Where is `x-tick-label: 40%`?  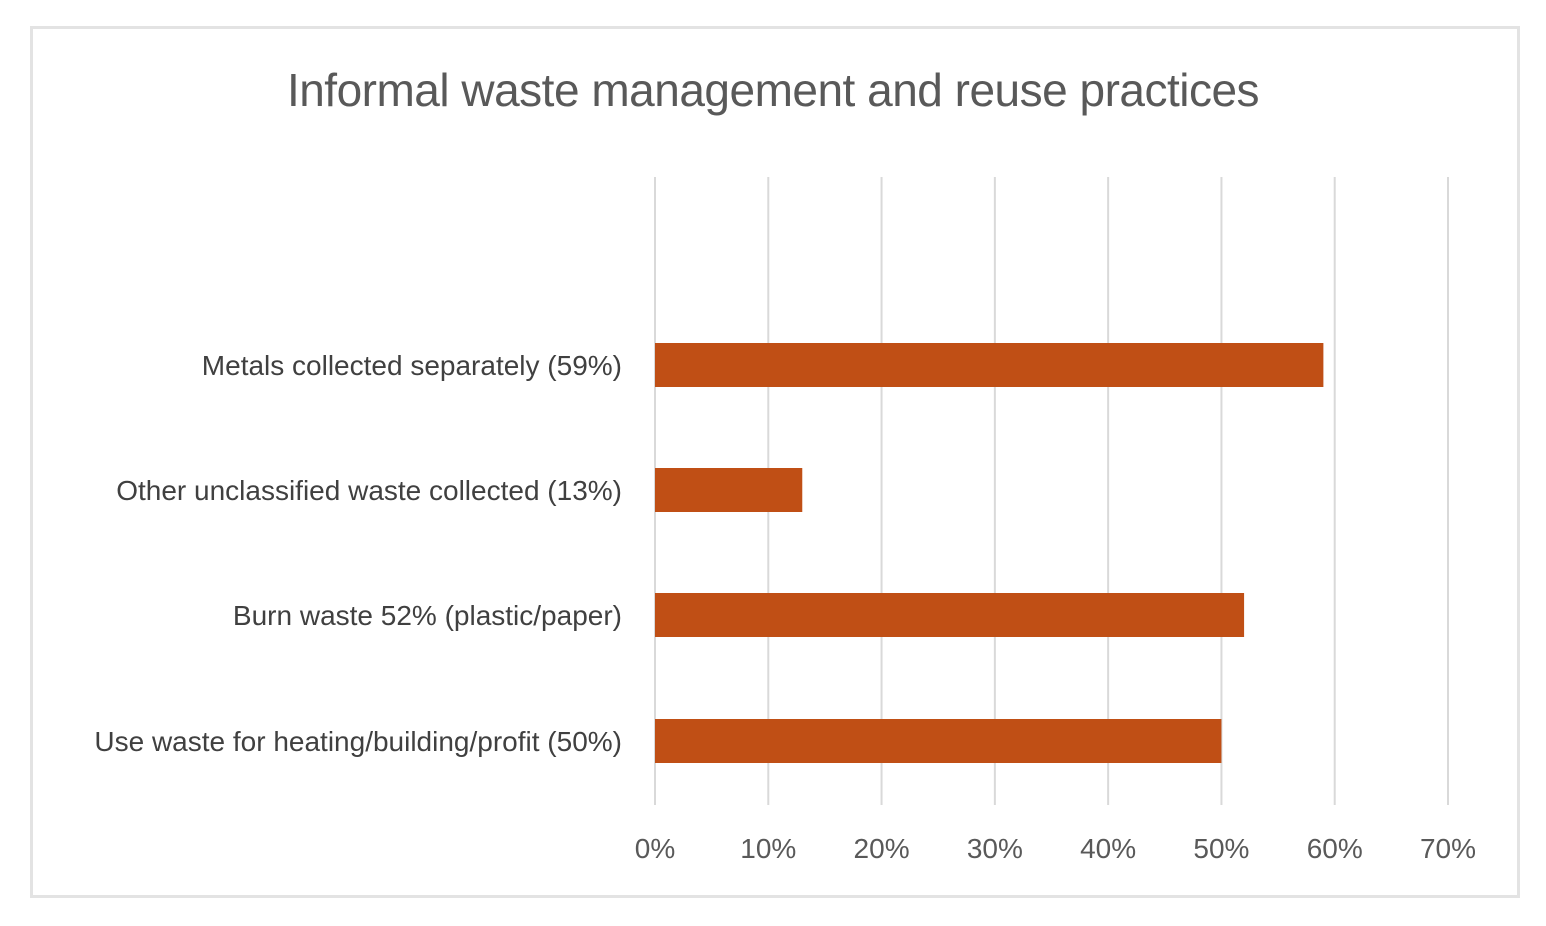
x-tick-label: 40% is located at coordinates (1108, 848).